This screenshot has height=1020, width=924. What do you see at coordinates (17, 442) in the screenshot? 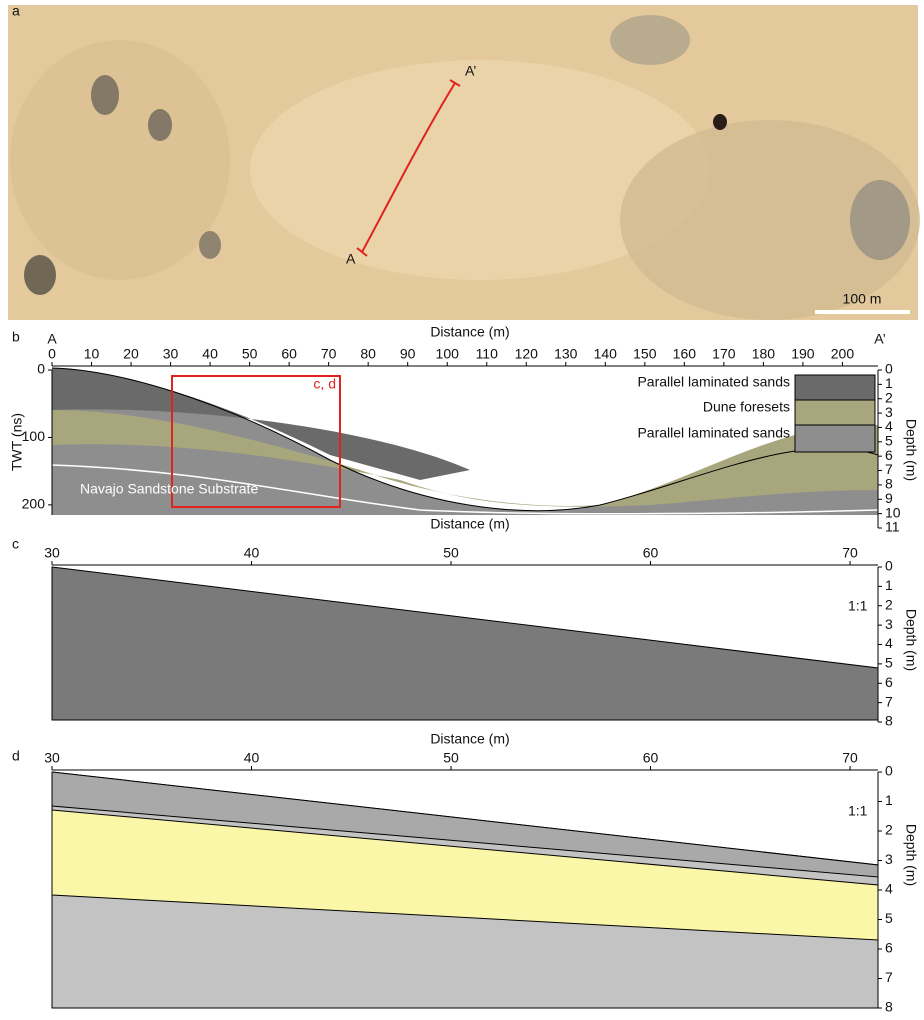
I see `y-axis-title: TWT (ns)` at bounding box center [17, 442].